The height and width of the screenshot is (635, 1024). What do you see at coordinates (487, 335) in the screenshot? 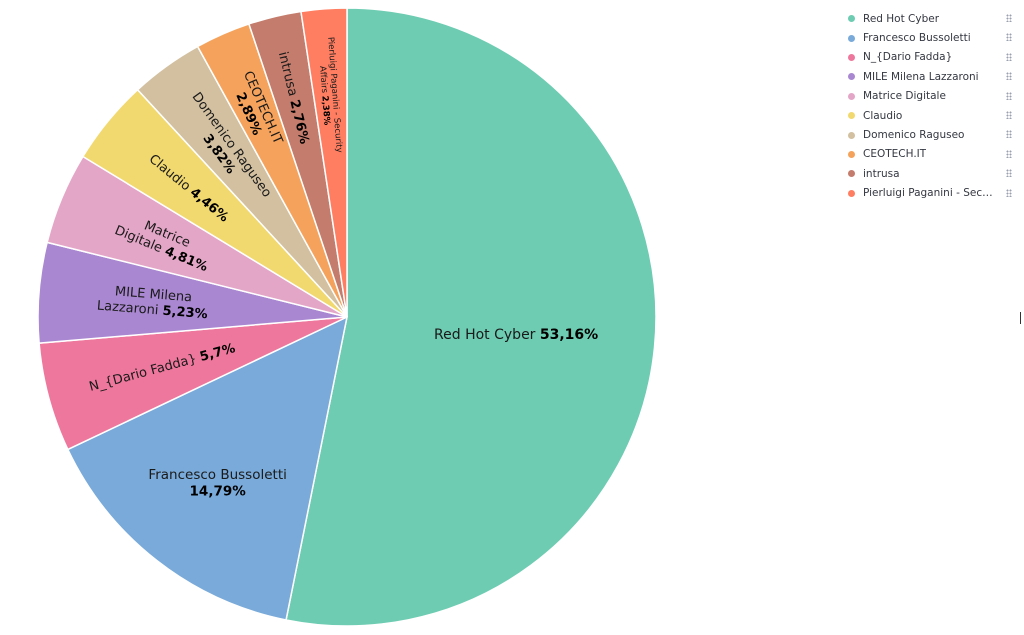
I see `slice-name: Red Hot Cyber` at bounding box center [487, 335].